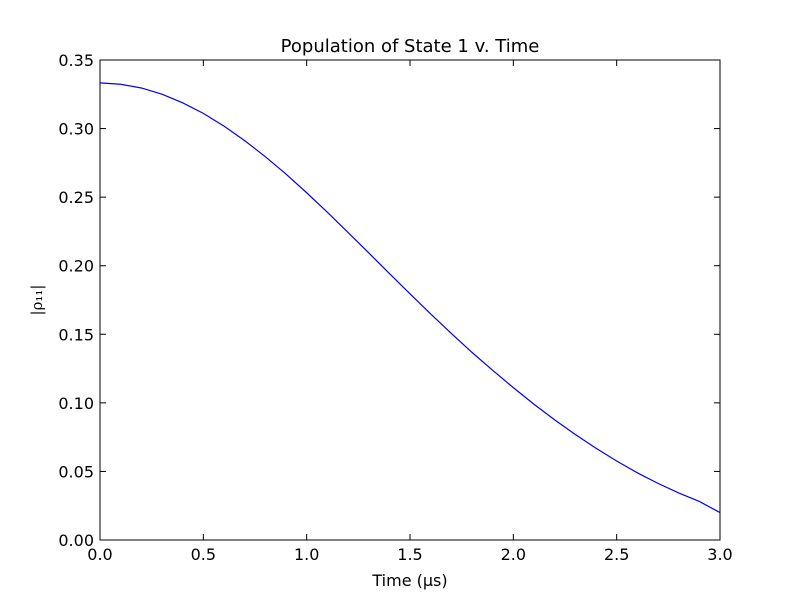  What do you see at coordinates (719, 554) in the screenshot?
I see `x-tick-label: 3.0` at bounding box center [719, 554].